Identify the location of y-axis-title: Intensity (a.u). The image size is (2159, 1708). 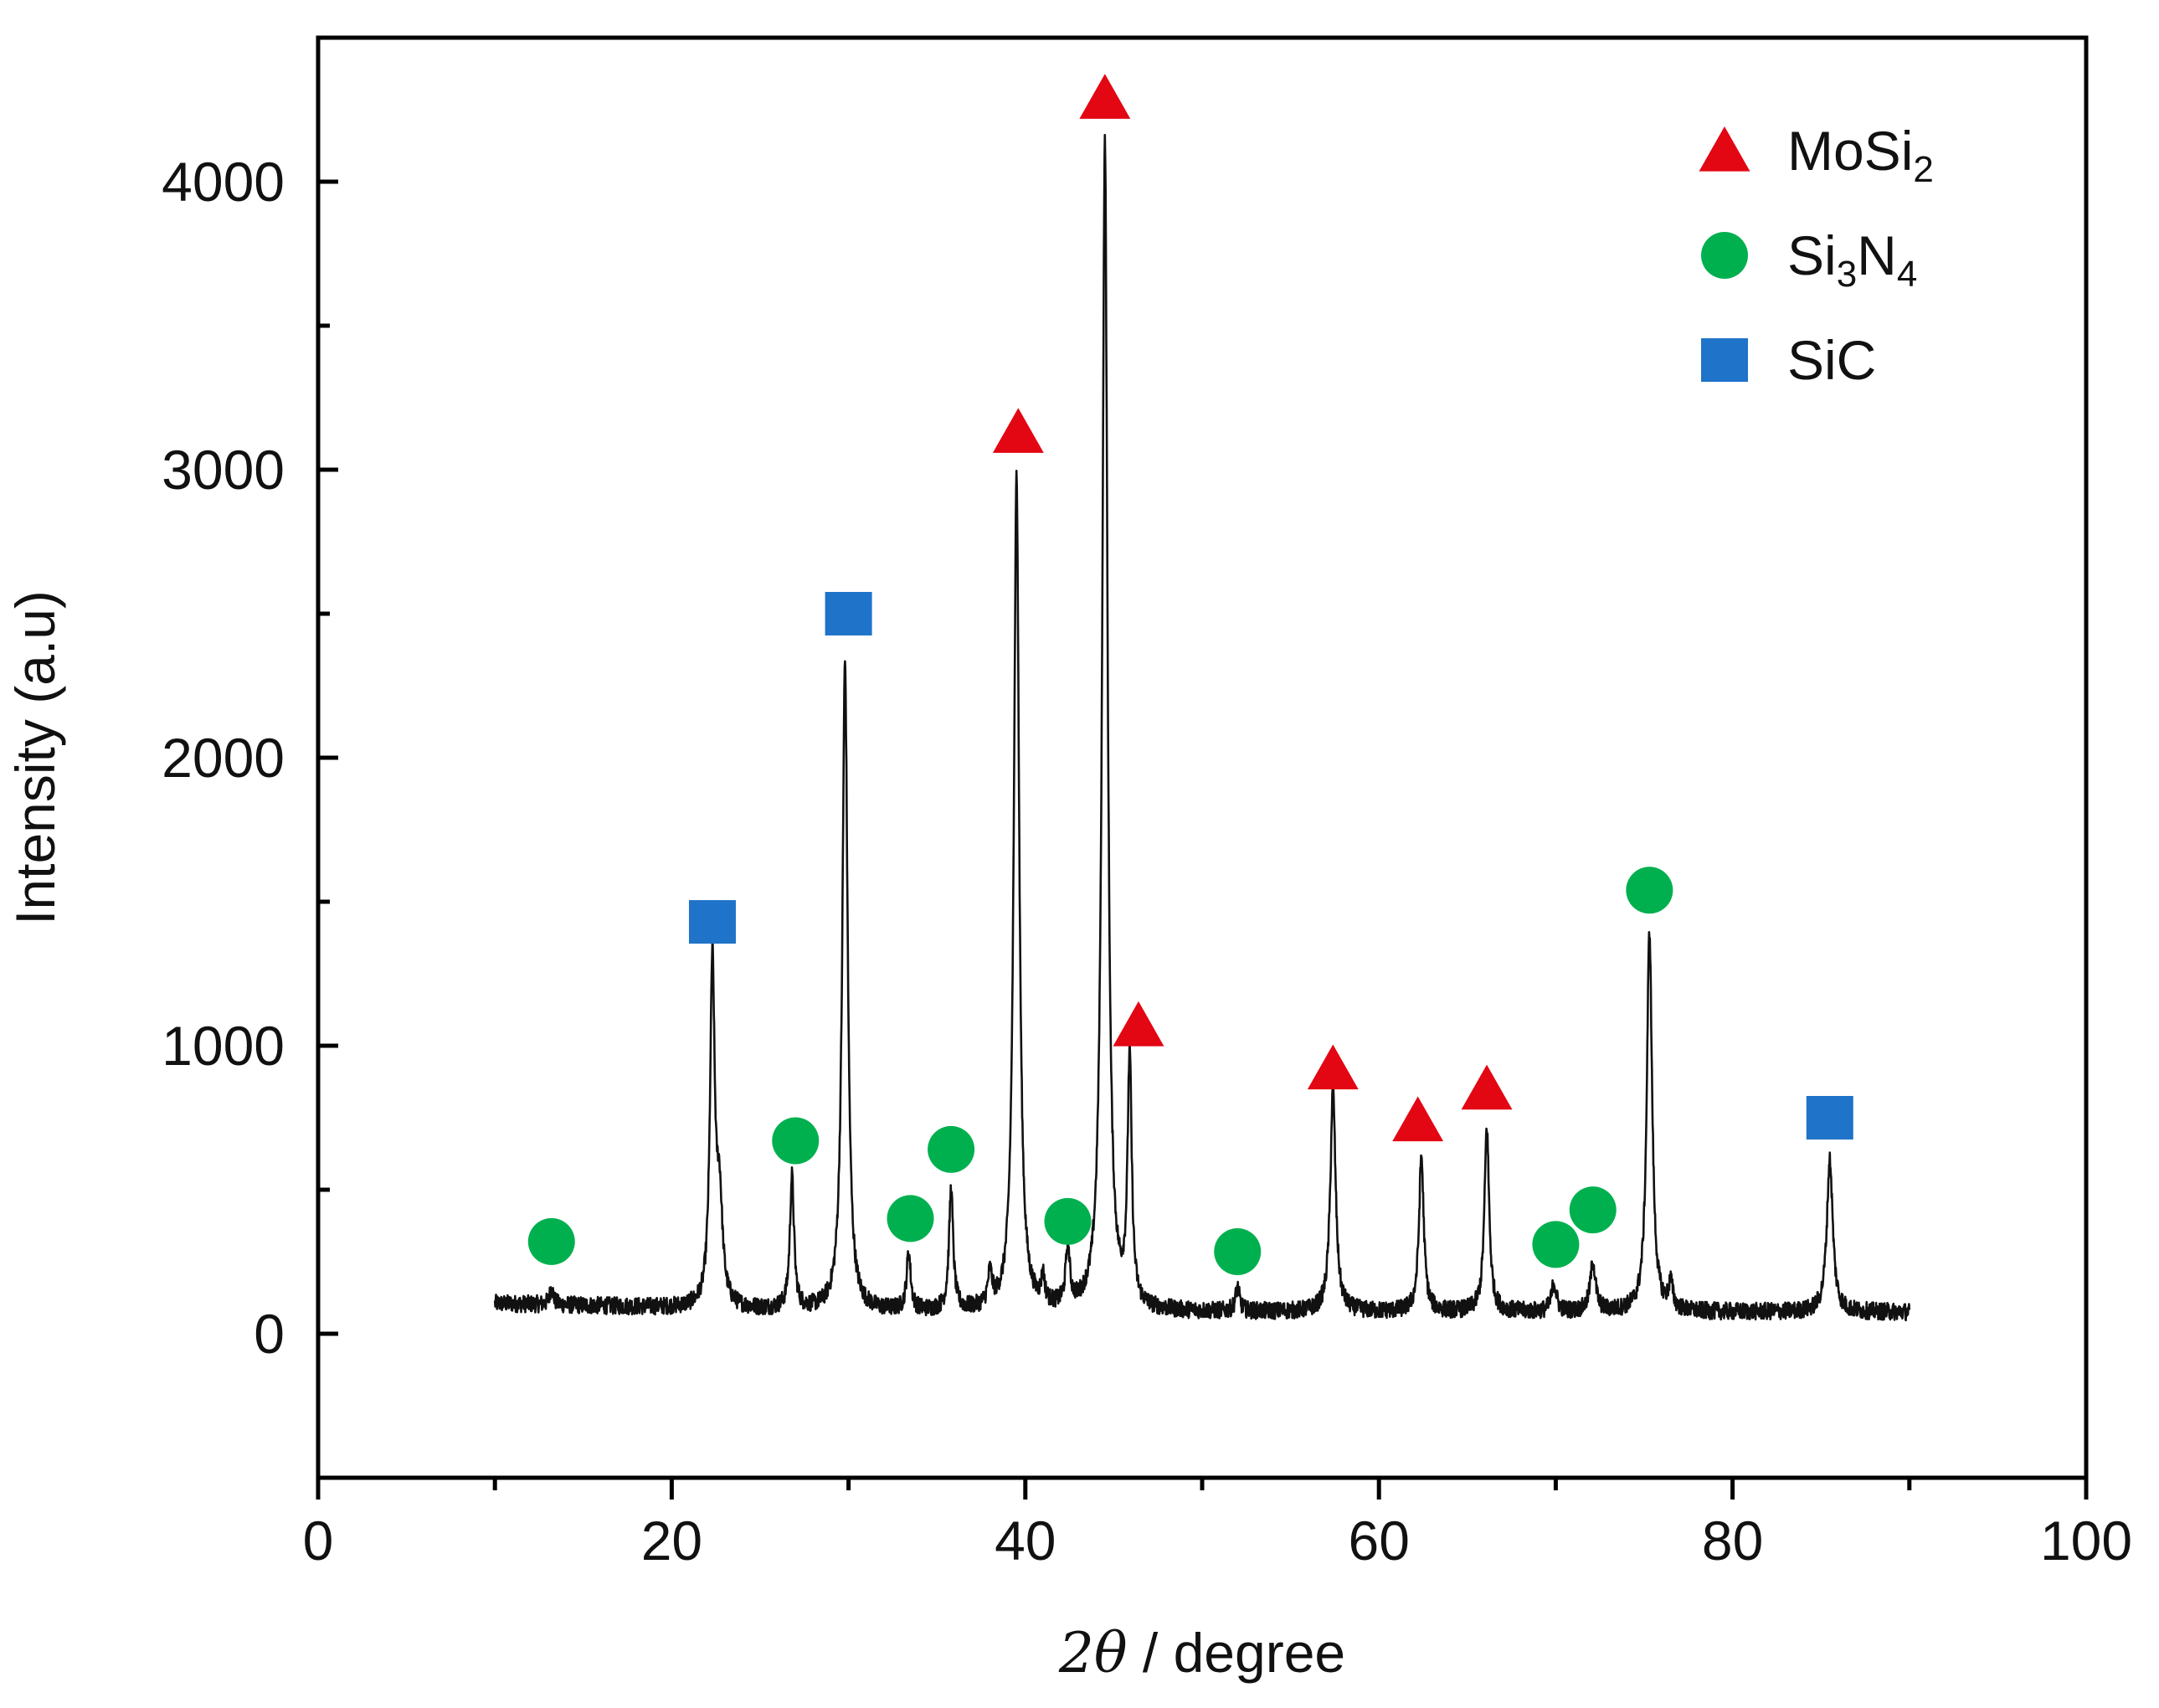
(35, 757).